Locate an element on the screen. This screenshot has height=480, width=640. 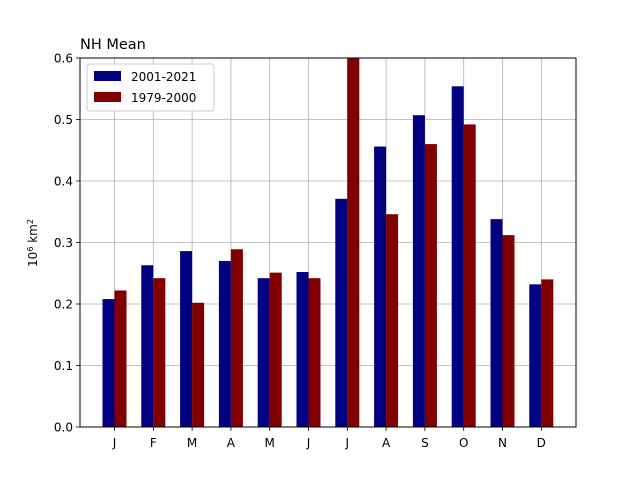
y-axis-label-unit-exponent: 2 is located at coordinates (30, 221).